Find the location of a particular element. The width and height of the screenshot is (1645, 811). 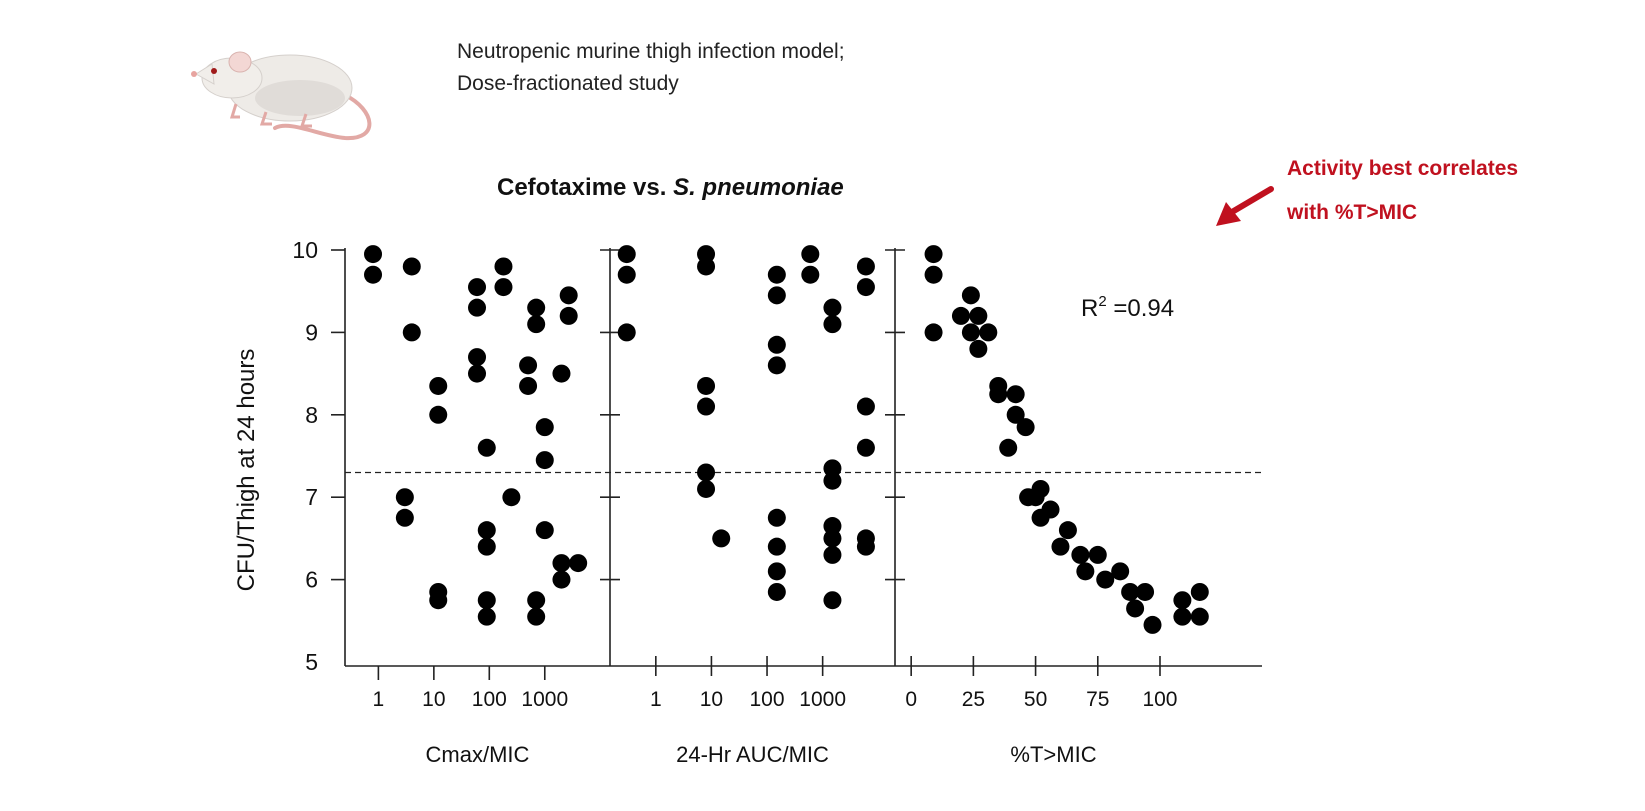

y-tick-label: 9 is located at coordinates (311, 332).